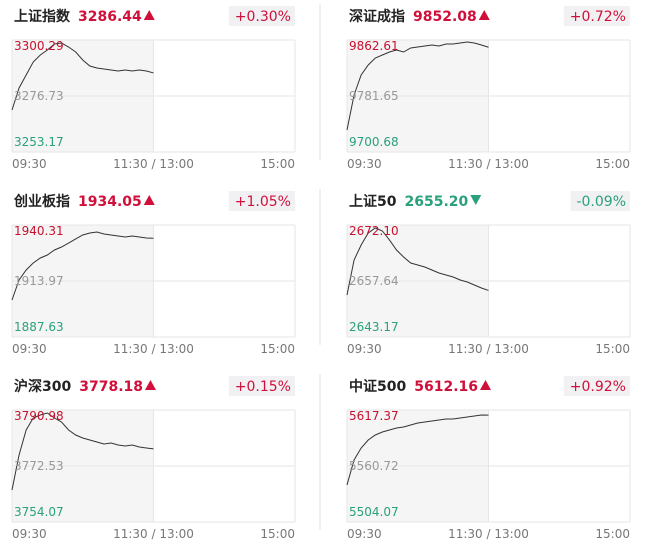 The image size is (652, 550). I want to click on index-price: 5612.16, so click(446, 387).